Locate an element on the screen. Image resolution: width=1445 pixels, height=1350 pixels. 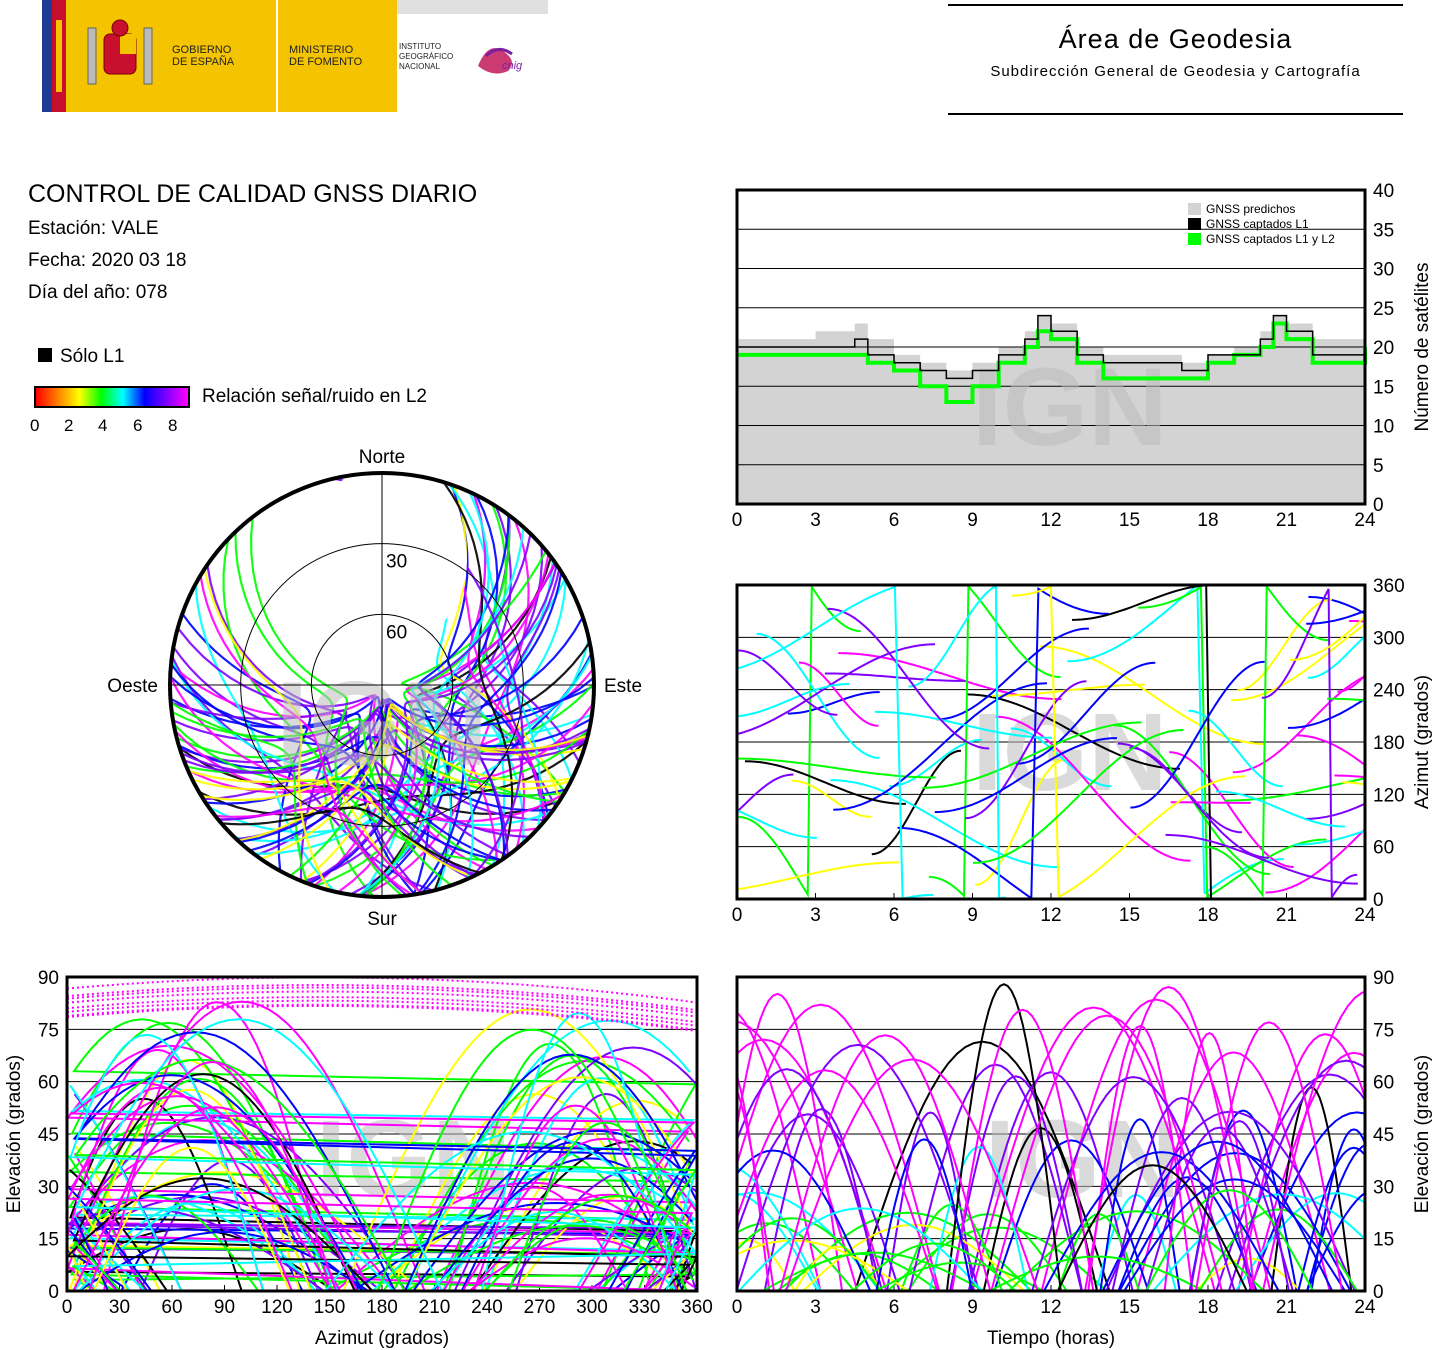
y-tick-label: 60 is located at coordinates (1383, 1083).